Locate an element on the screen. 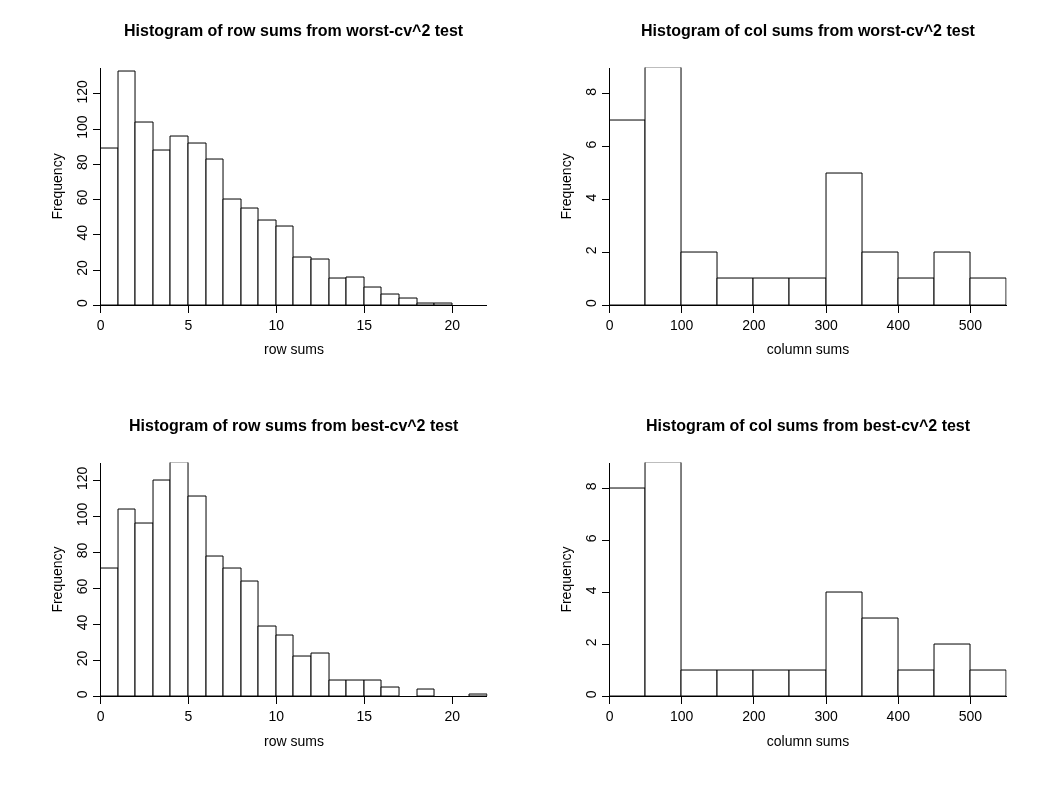 Image resolution: width=1042 pixels, height=789 pixels. chart-title: Histogram of col sums from best-cv^2 test is located at coordinates (808, 425).